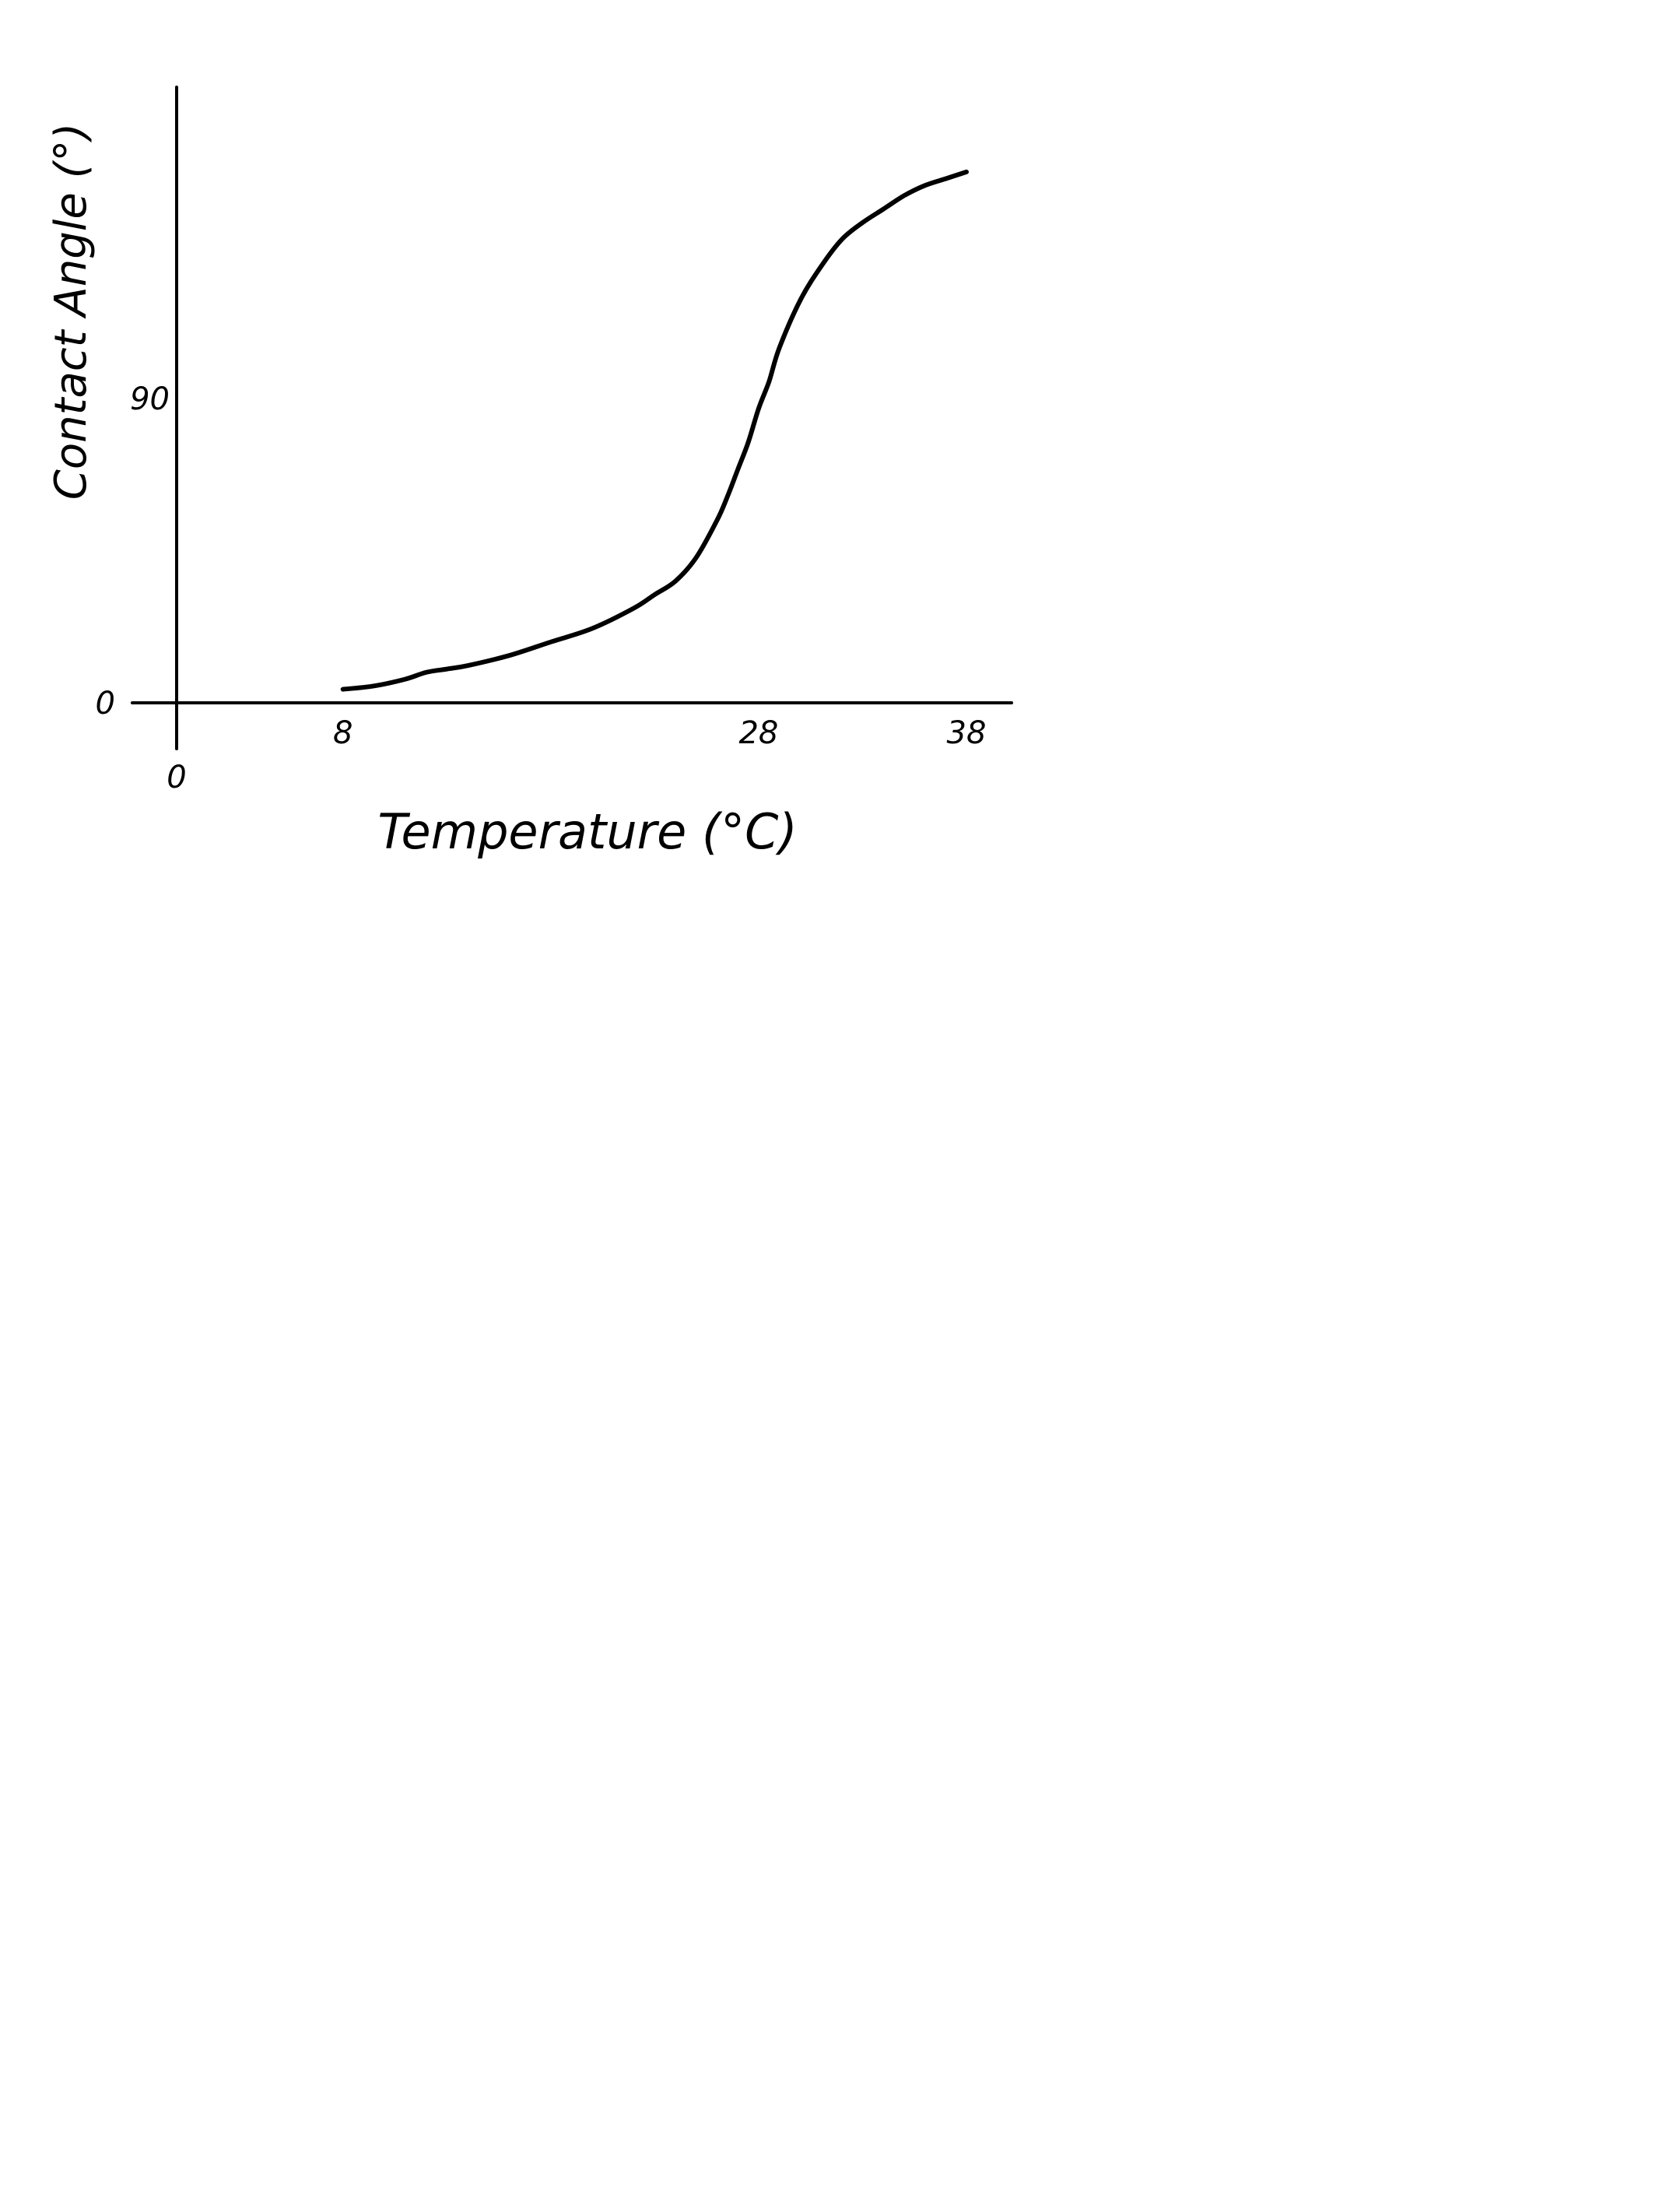  I want to click on x-tick-label: 8, so click(343, 733).